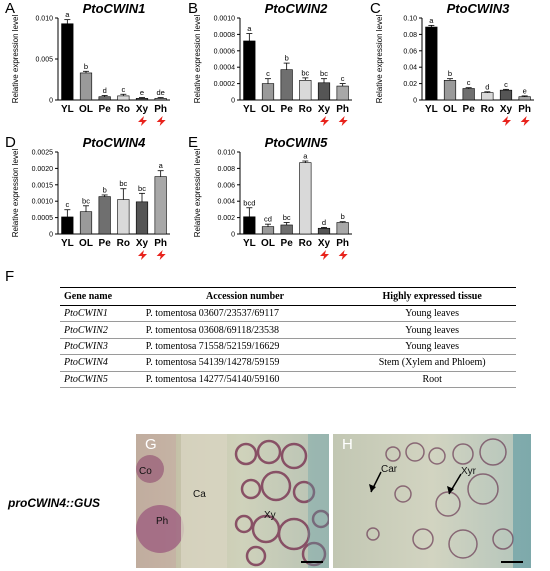 Image resolution: width=550 pixels, height=571 pixels. Describe the element at coordinates (410, 68) in the screenshot. I see `y-tick-label: 0.04` at that location.